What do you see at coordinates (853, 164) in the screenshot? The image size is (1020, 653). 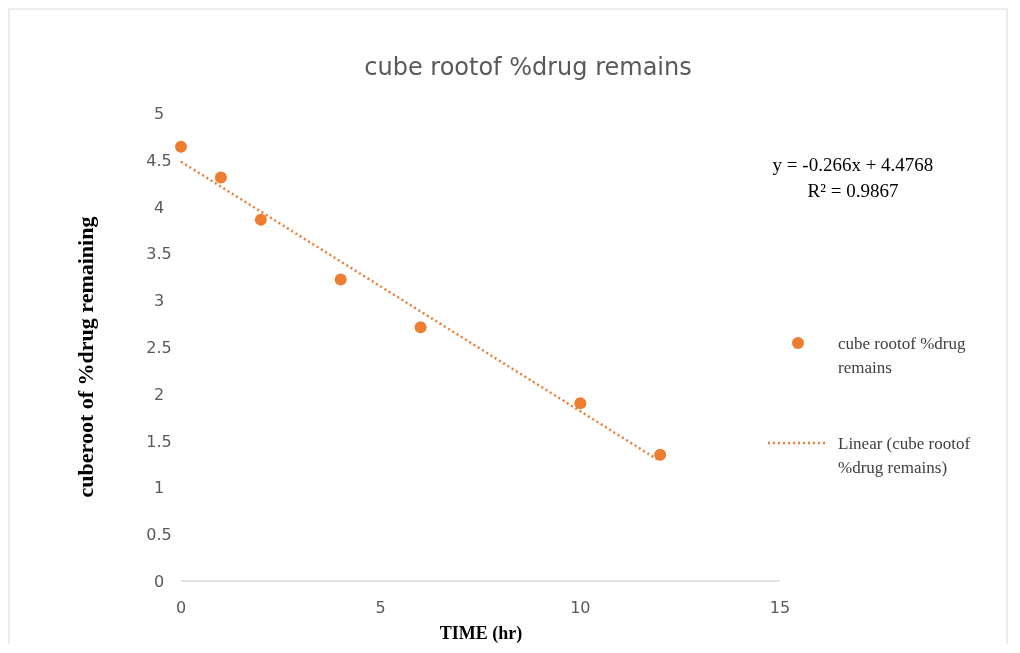 I see `annotation: y = -0.266x + 4.4768` at bounding box center [853, 164].